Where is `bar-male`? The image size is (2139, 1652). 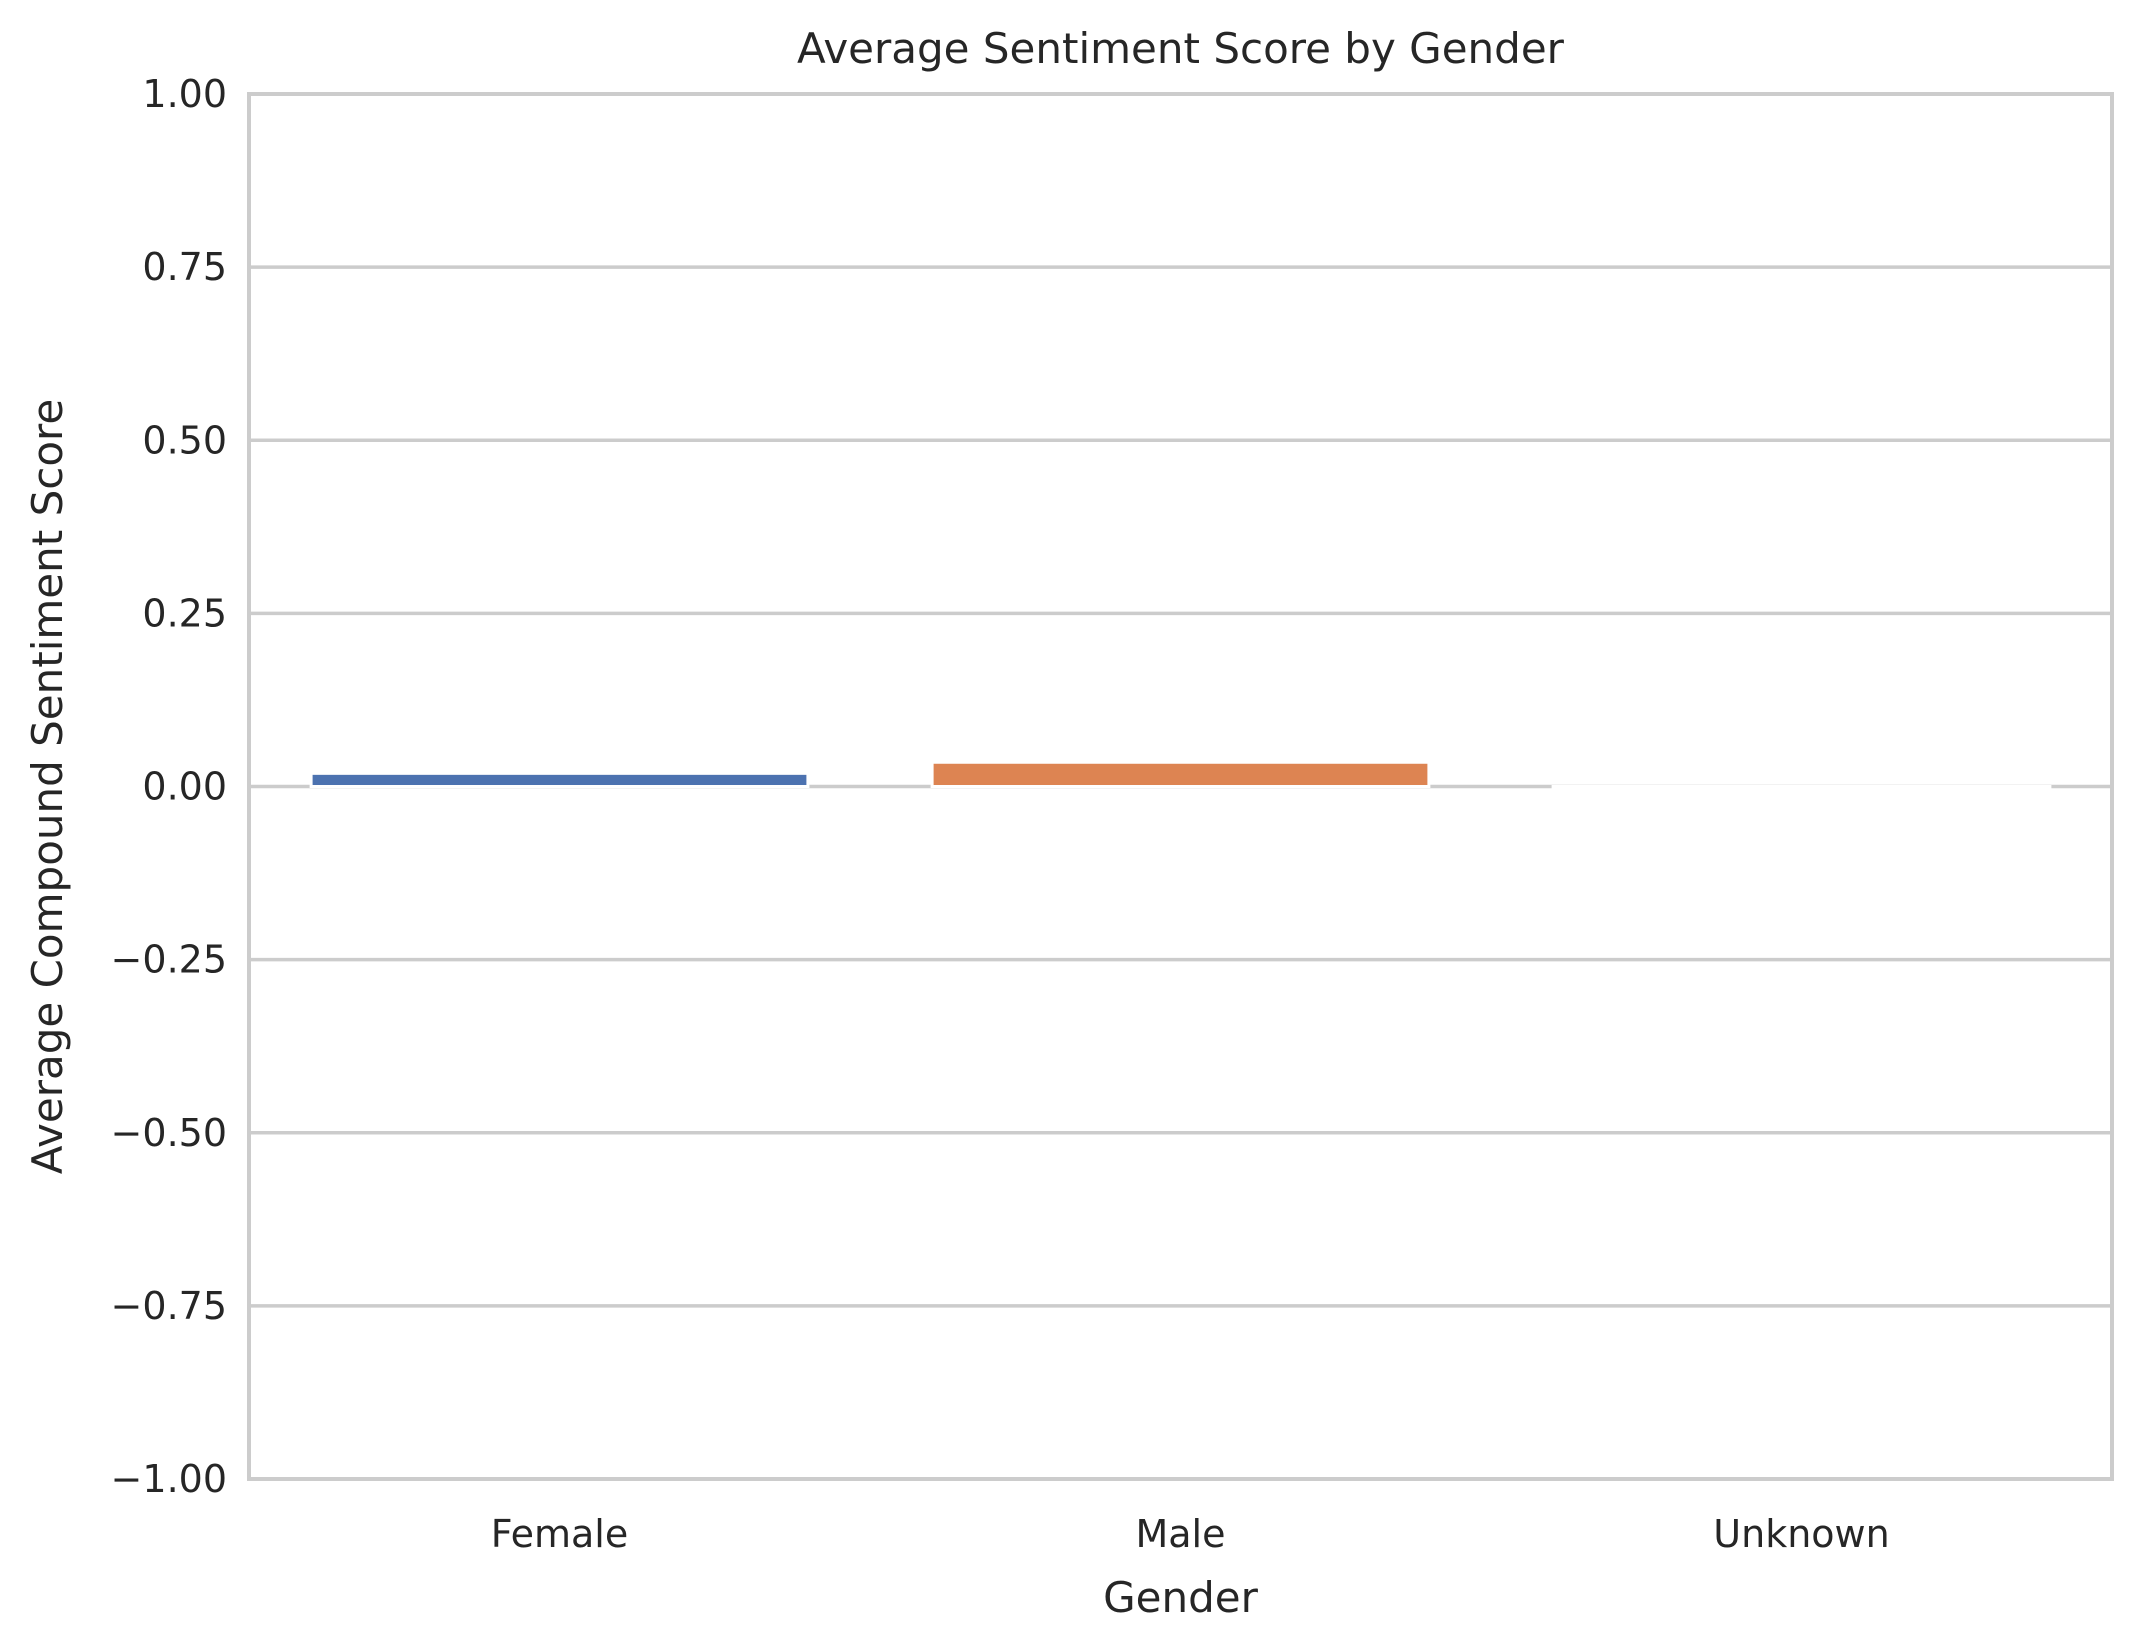 bar-male is located at coordinates (1180, 774).